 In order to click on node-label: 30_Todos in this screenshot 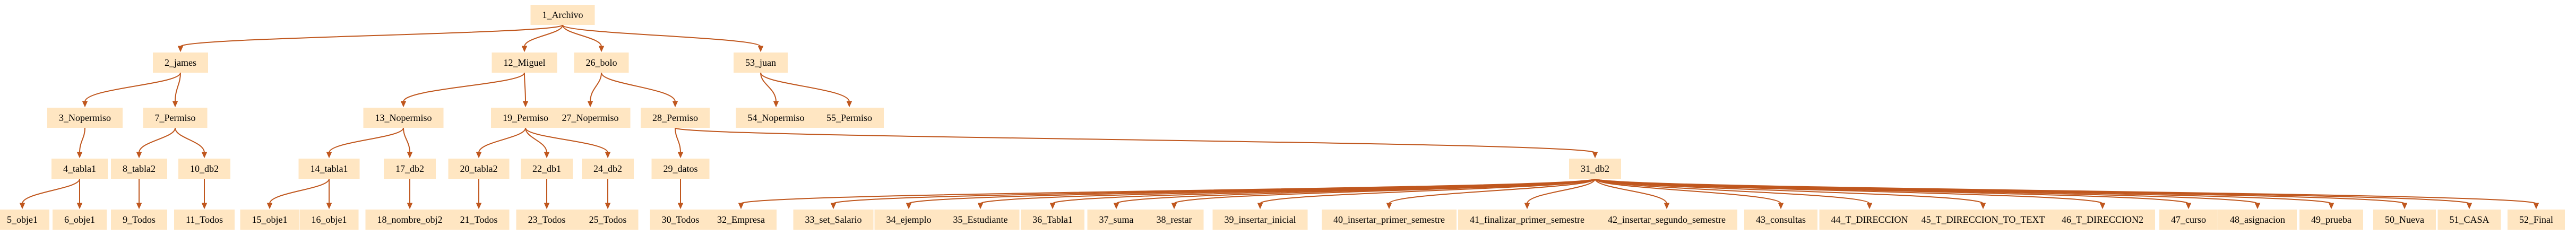, I will do `click(681, 219)`.